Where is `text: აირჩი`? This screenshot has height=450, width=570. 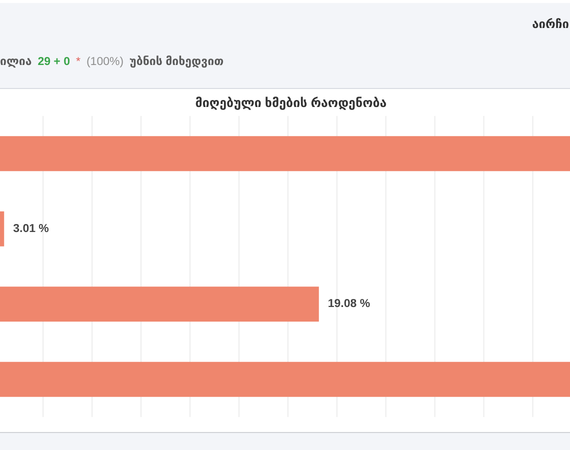
text: აირჩი is located at coordinates (550, 24).